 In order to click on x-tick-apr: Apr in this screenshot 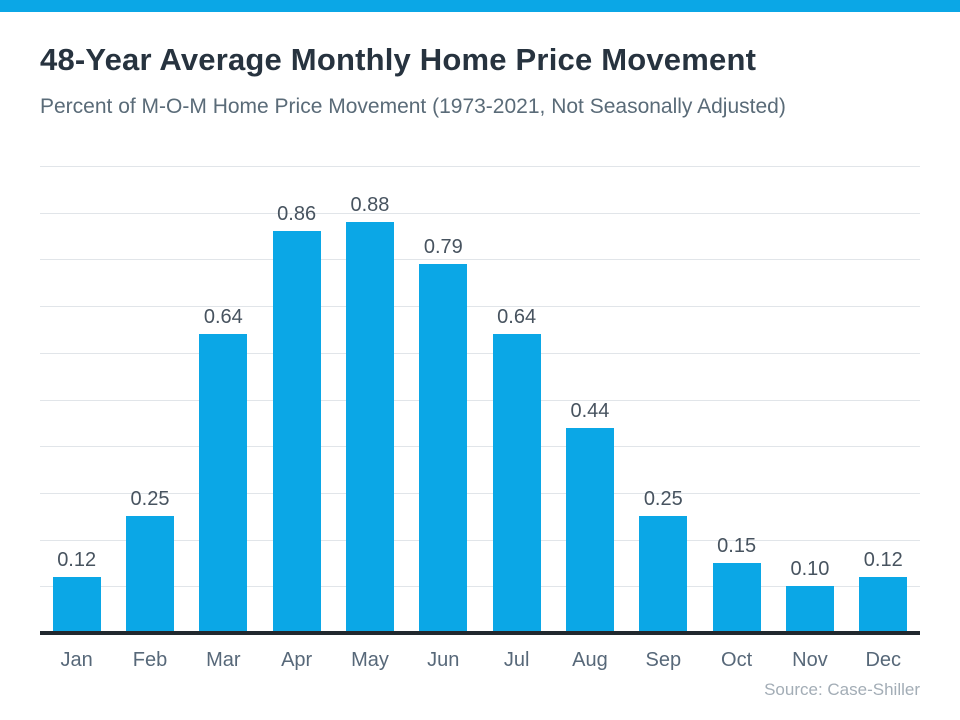, I will do `click(297, 660)`.